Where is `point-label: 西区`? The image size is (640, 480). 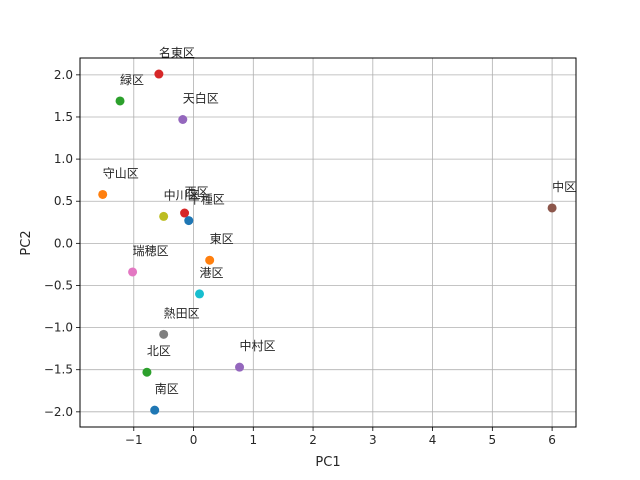 point-label: 西区 is located at coordinates (197, 192).